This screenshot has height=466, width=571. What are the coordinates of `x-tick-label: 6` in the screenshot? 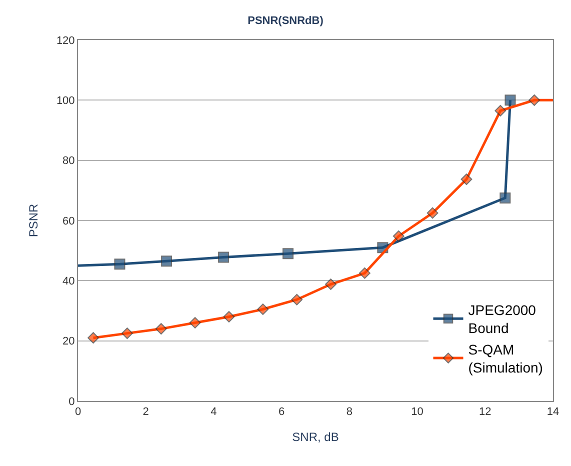 It's located at (281, 412).